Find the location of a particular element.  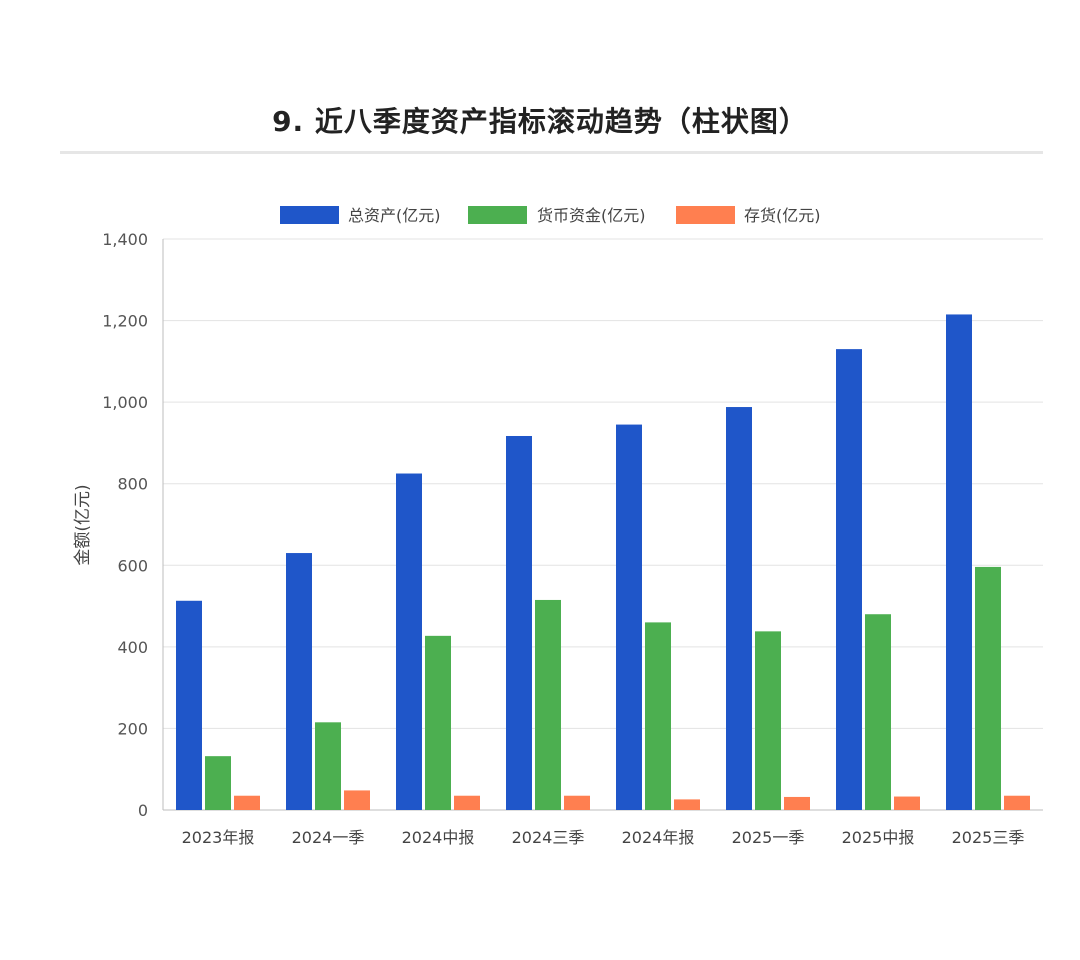

y-axis: 0 200 400 600 800 1,000 1,200 1,400 is located at coordinates (133, 525).